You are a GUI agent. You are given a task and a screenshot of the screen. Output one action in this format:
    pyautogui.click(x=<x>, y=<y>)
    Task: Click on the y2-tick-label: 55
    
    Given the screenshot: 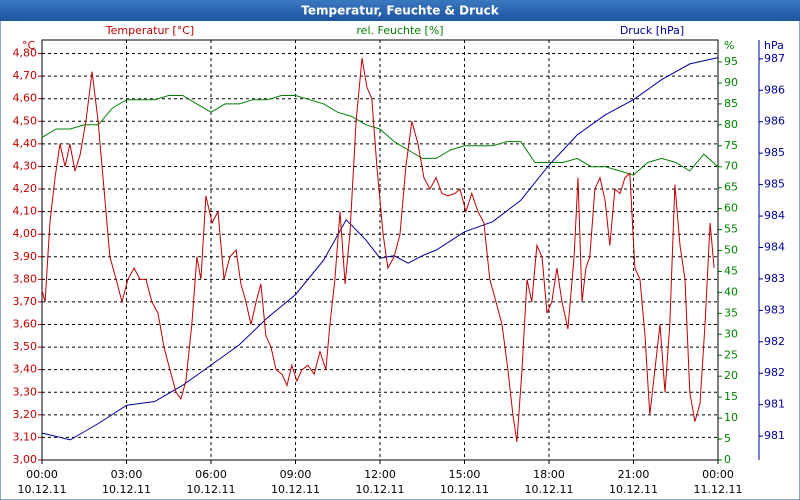 What is the action you would take?
    pyautogui.click(x=731, y=229)
    